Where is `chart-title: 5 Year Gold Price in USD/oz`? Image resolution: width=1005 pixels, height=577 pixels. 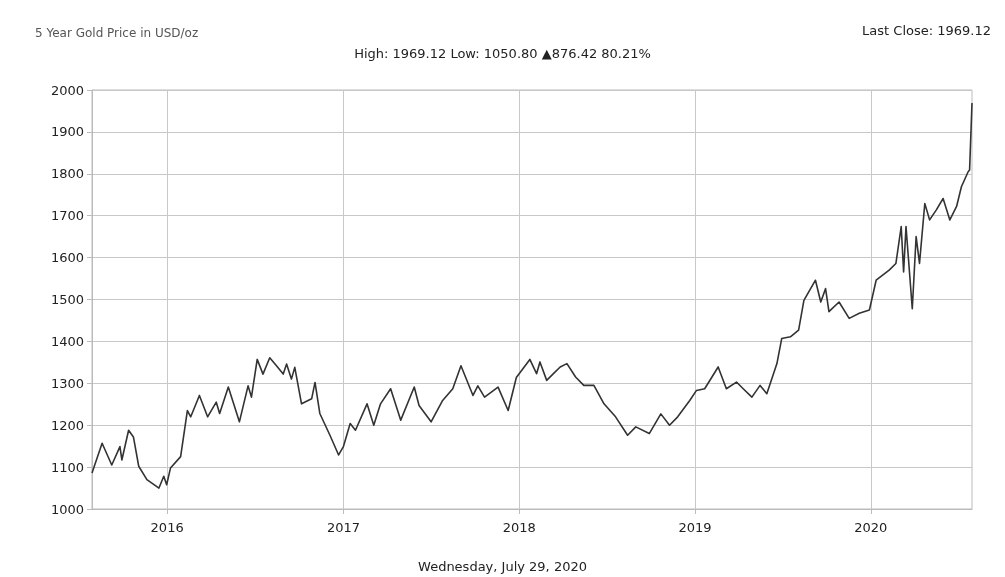 chart-title: 5 Year Gold Price in USD/oz is located at coordinates (117, 33).